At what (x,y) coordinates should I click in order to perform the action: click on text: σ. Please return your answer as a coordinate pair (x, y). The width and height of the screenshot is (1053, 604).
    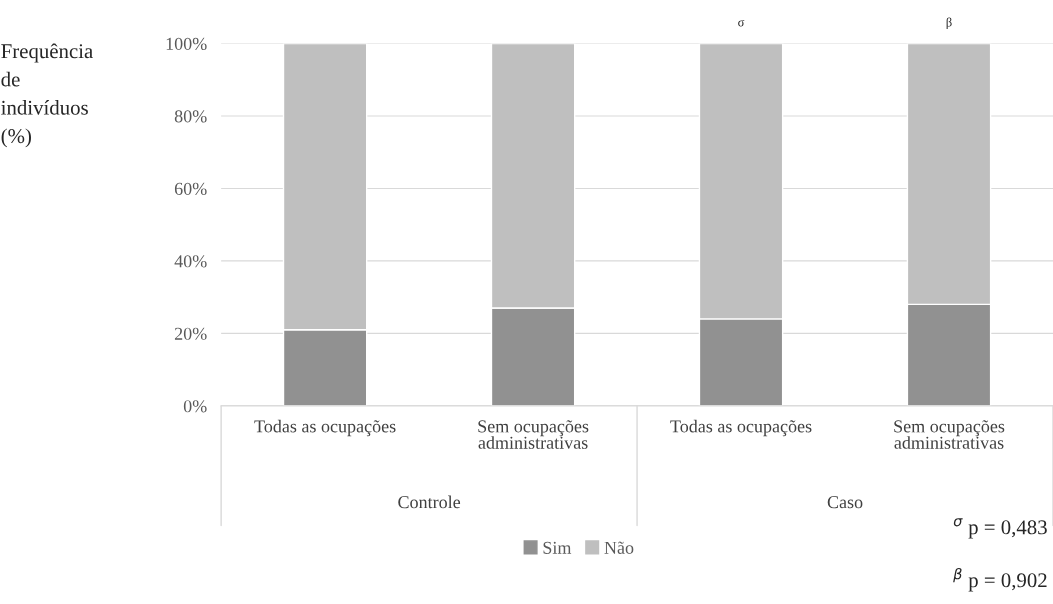
    Looking at the image, I should click on (741, 23).